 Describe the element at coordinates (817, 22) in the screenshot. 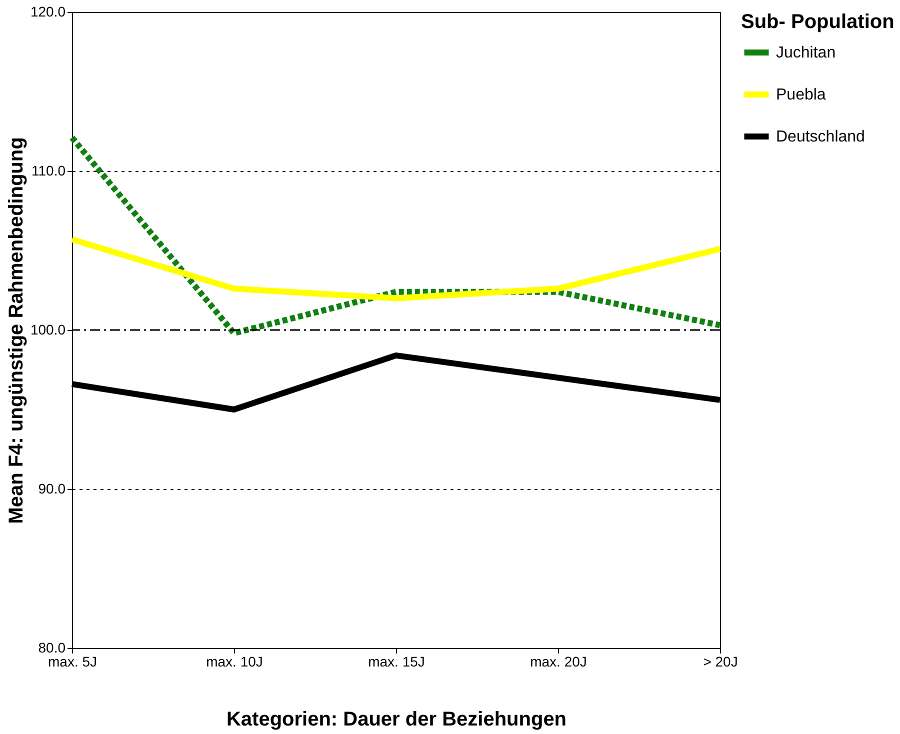

I see `legend-title: Sub- Population` at that location.